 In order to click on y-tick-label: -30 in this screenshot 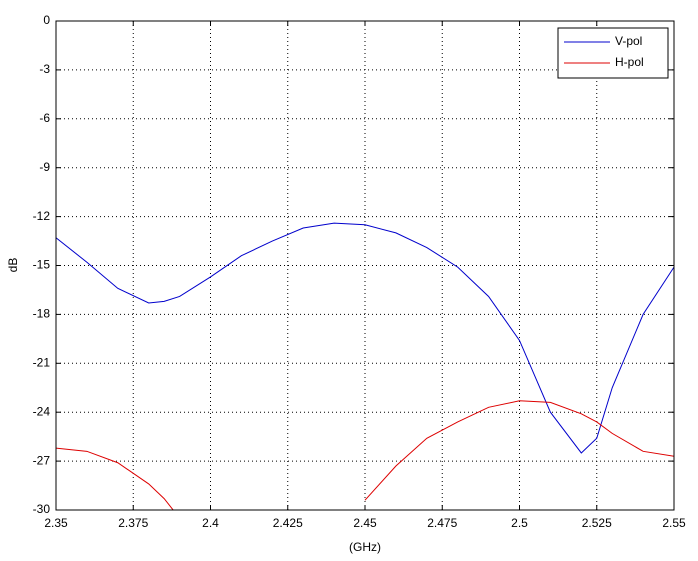, I will do `click(42, 509)`.